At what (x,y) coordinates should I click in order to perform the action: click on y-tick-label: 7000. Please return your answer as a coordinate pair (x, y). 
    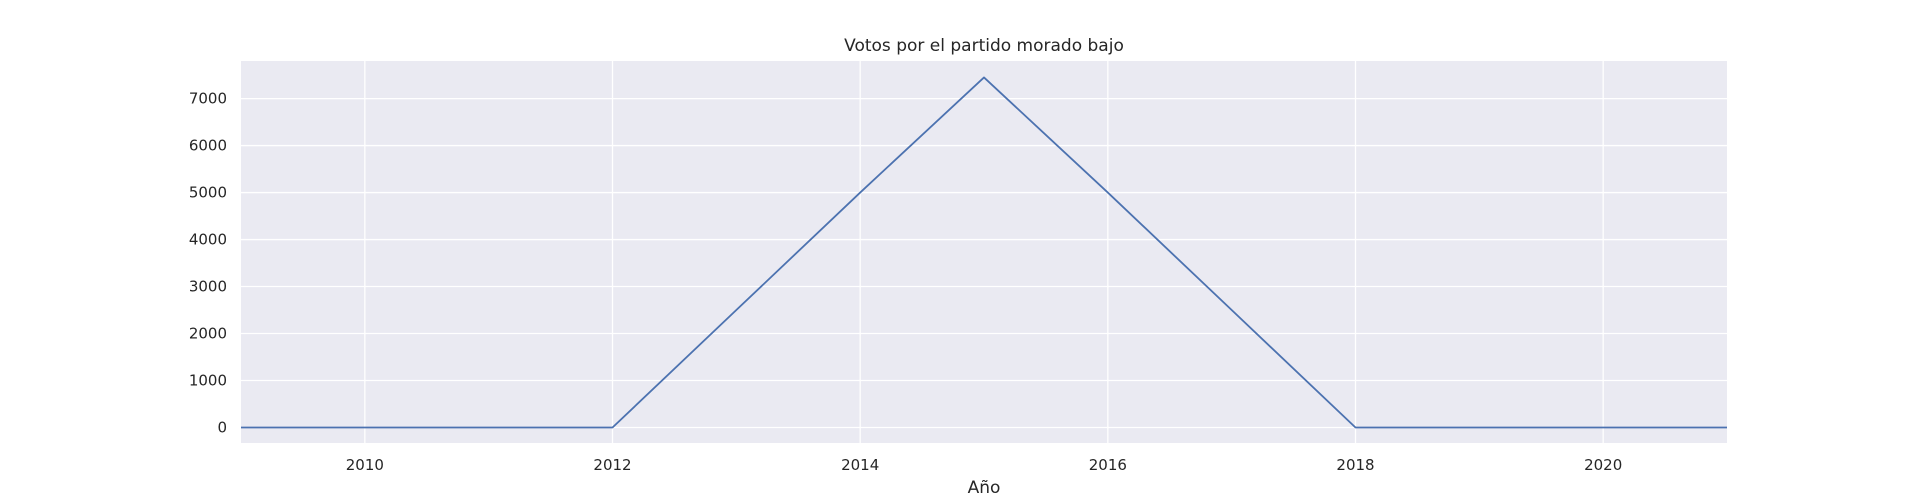
    Looking at the image, I should click on (208, 99).